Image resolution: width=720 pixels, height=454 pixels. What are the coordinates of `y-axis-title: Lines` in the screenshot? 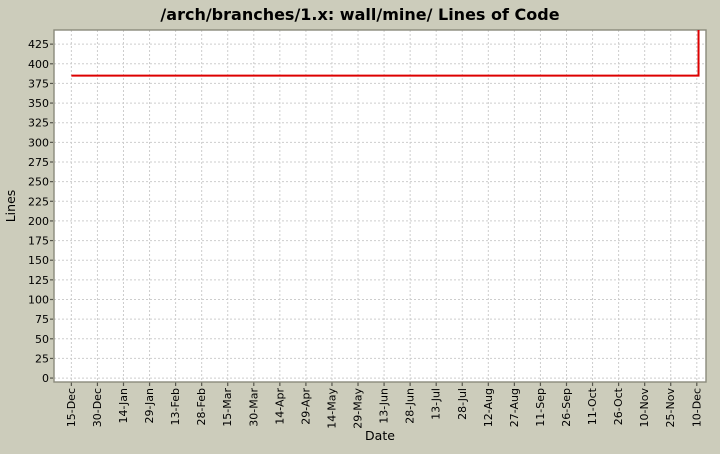 It's located at (10, 206).